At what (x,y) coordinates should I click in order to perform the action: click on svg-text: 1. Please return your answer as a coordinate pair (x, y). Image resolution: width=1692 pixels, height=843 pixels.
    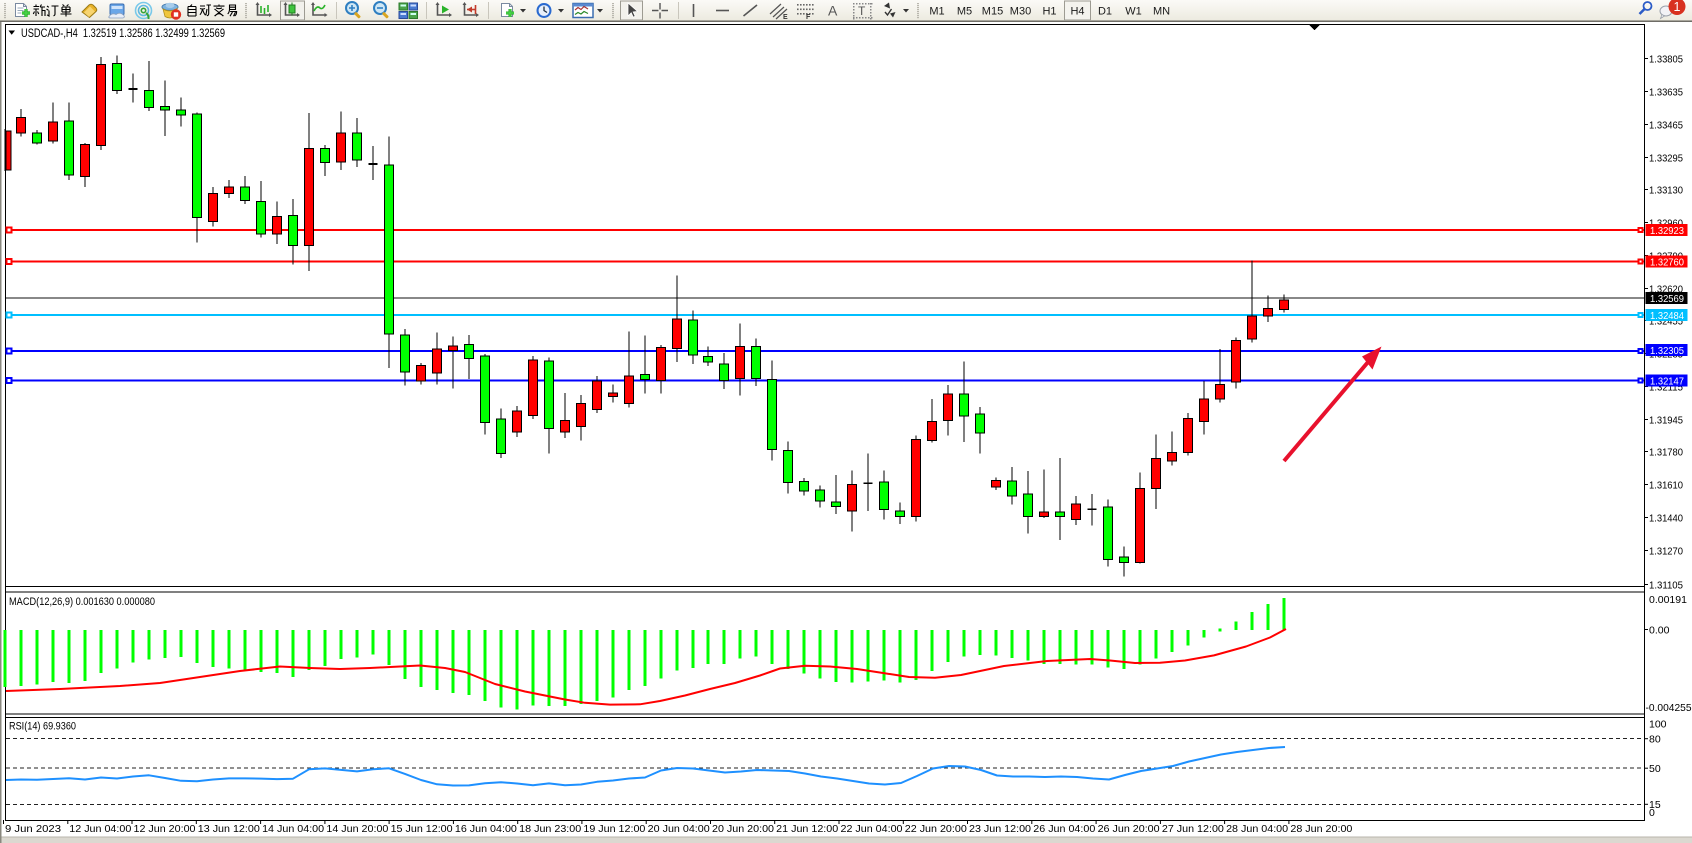
    Looking at the image, I should click on (1677, 7).